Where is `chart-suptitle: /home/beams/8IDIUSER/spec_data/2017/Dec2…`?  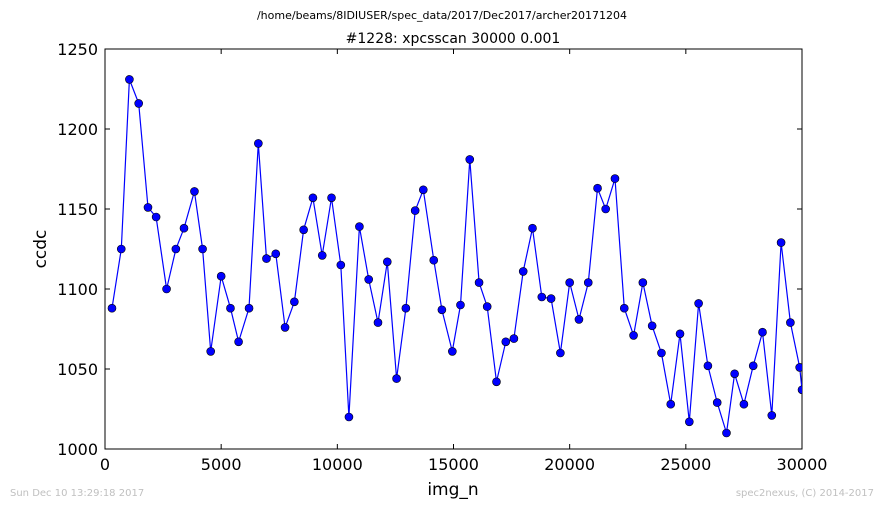 chart-suptitle: /home/beams/8IDIUSER/spec_data/2017/Dec2… is located at coordinates (442, 15).